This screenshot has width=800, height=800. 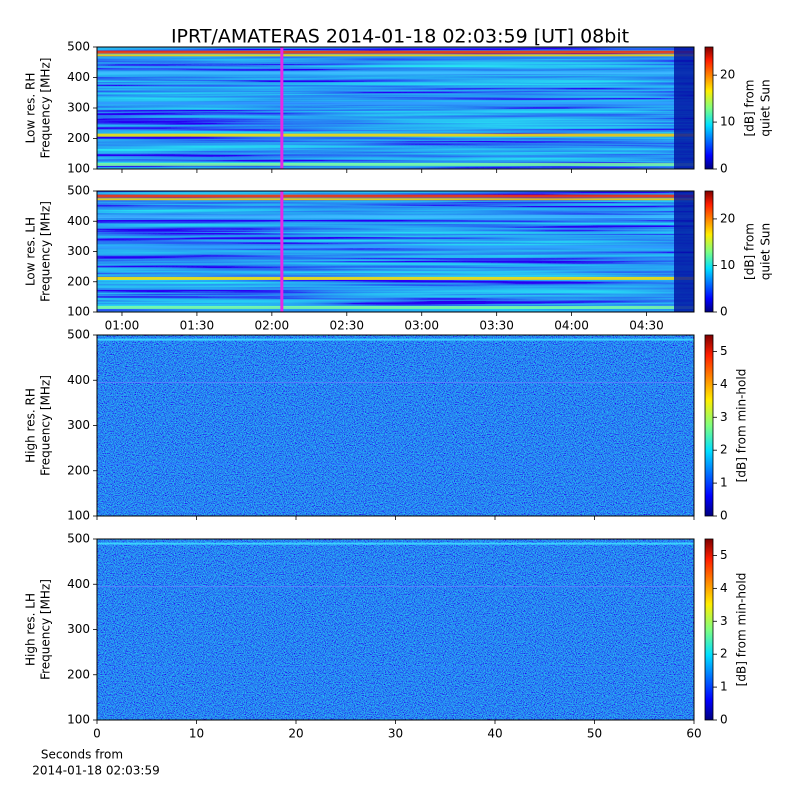 What do you see at coordinates (395, 734) in the screenshot?
I see `x-tick-label: 30` at bounding box center [395, 734].